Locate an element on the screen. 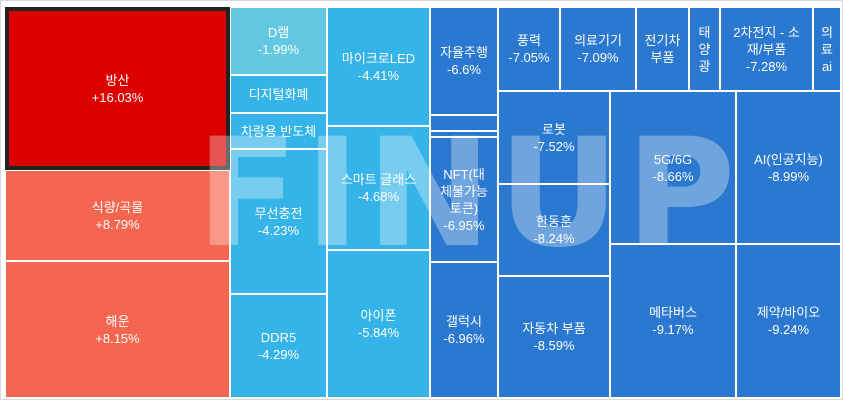 This screenshot has width=843, height=400. tile-label: NFT(대 체불가능 토큰) is located at coordinates (464, 191).